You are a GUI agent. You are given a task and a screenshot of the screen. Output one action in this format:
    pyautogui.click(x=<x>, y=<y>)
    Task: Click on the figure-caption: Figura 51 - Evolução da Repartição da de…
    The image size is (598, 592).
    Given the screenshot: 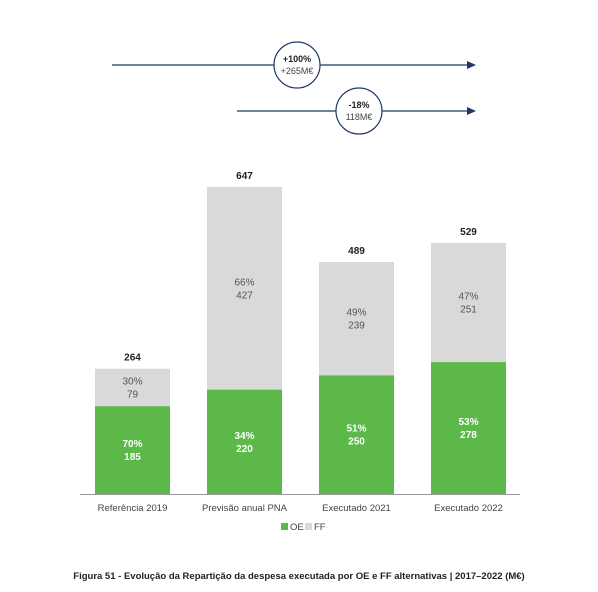 What is the action you would take?
    pyautogui.click(x=299, y=576)
    